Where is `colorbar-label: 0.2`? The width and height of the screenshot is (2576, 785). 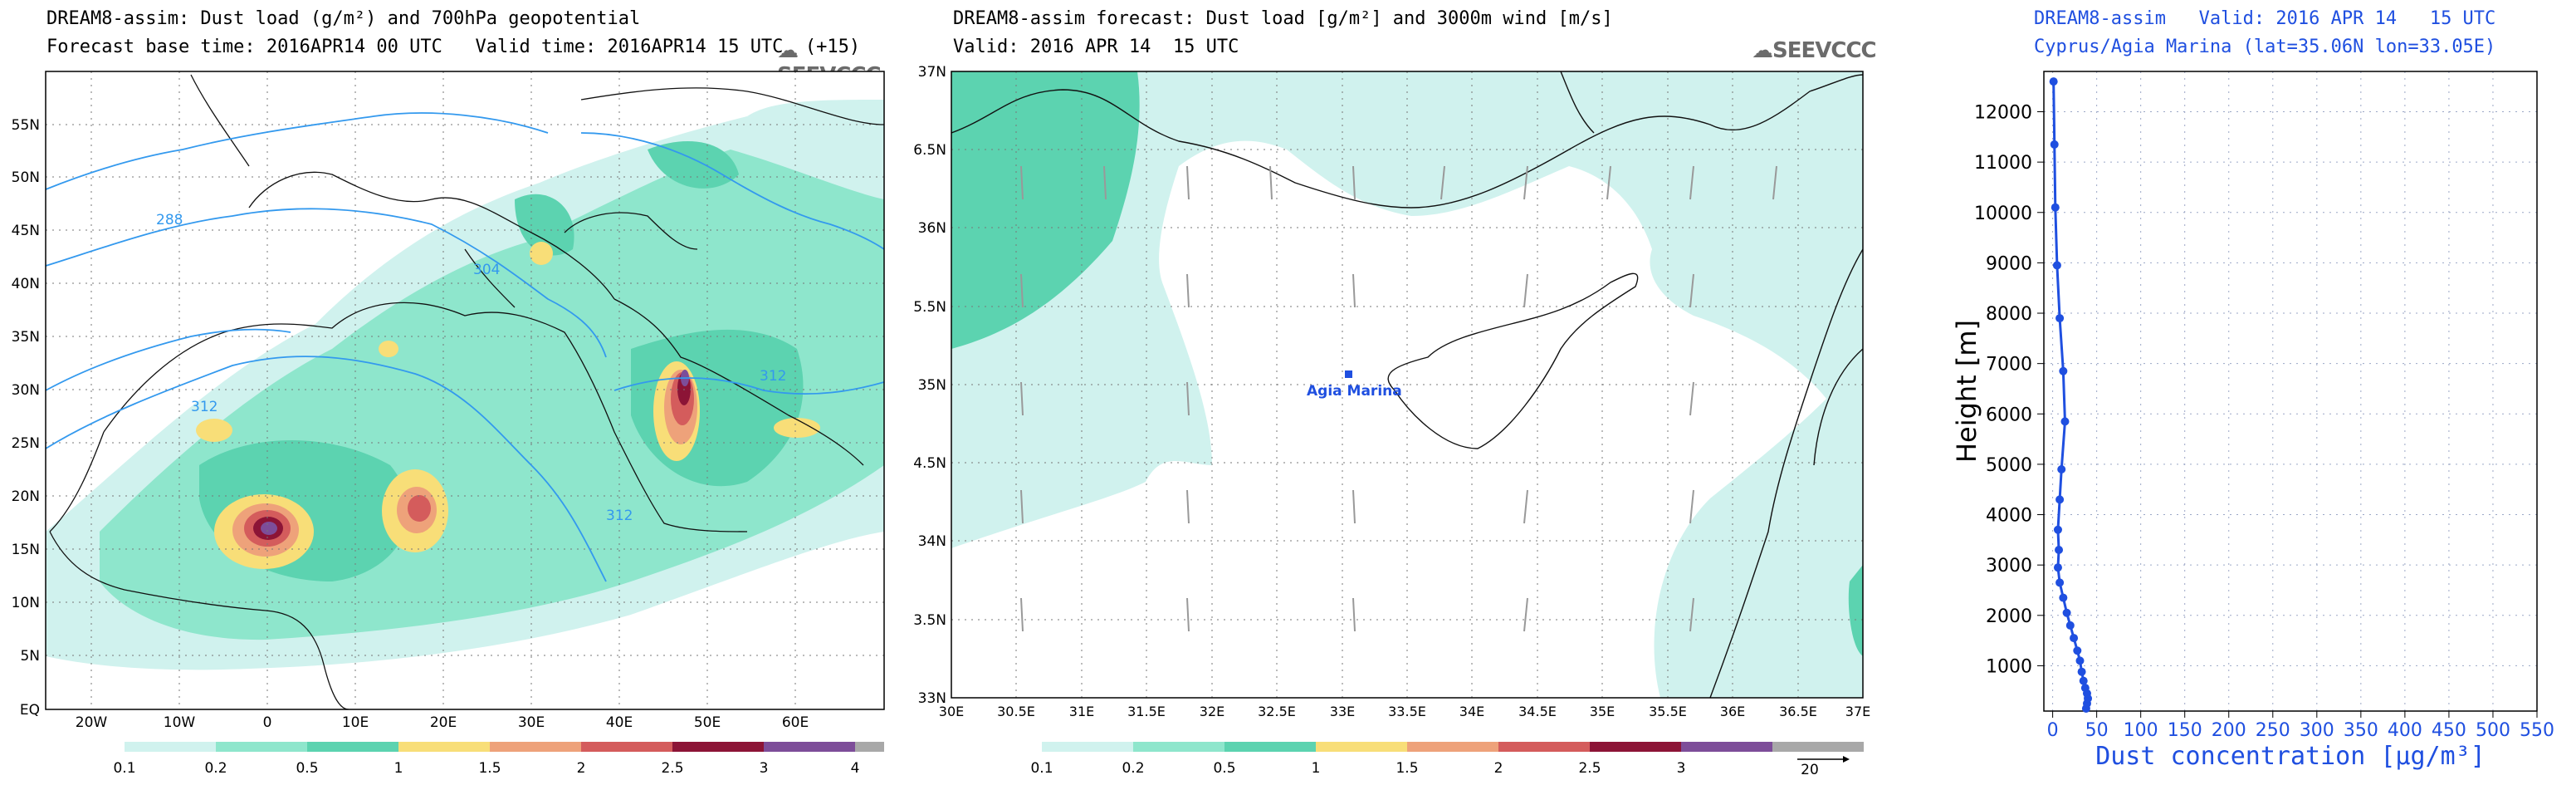 colorbar-label: 0.2 is located at coordinates (215, 768).